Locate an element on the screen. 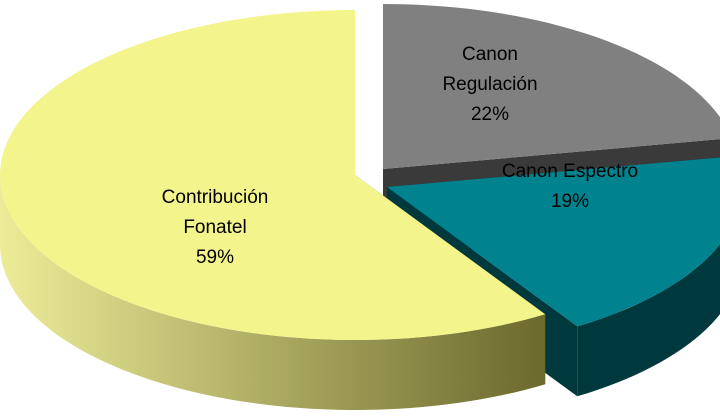 The width and height of the screenshot is (720, 417). value-label: 59% is located at coordinates (215, 257).